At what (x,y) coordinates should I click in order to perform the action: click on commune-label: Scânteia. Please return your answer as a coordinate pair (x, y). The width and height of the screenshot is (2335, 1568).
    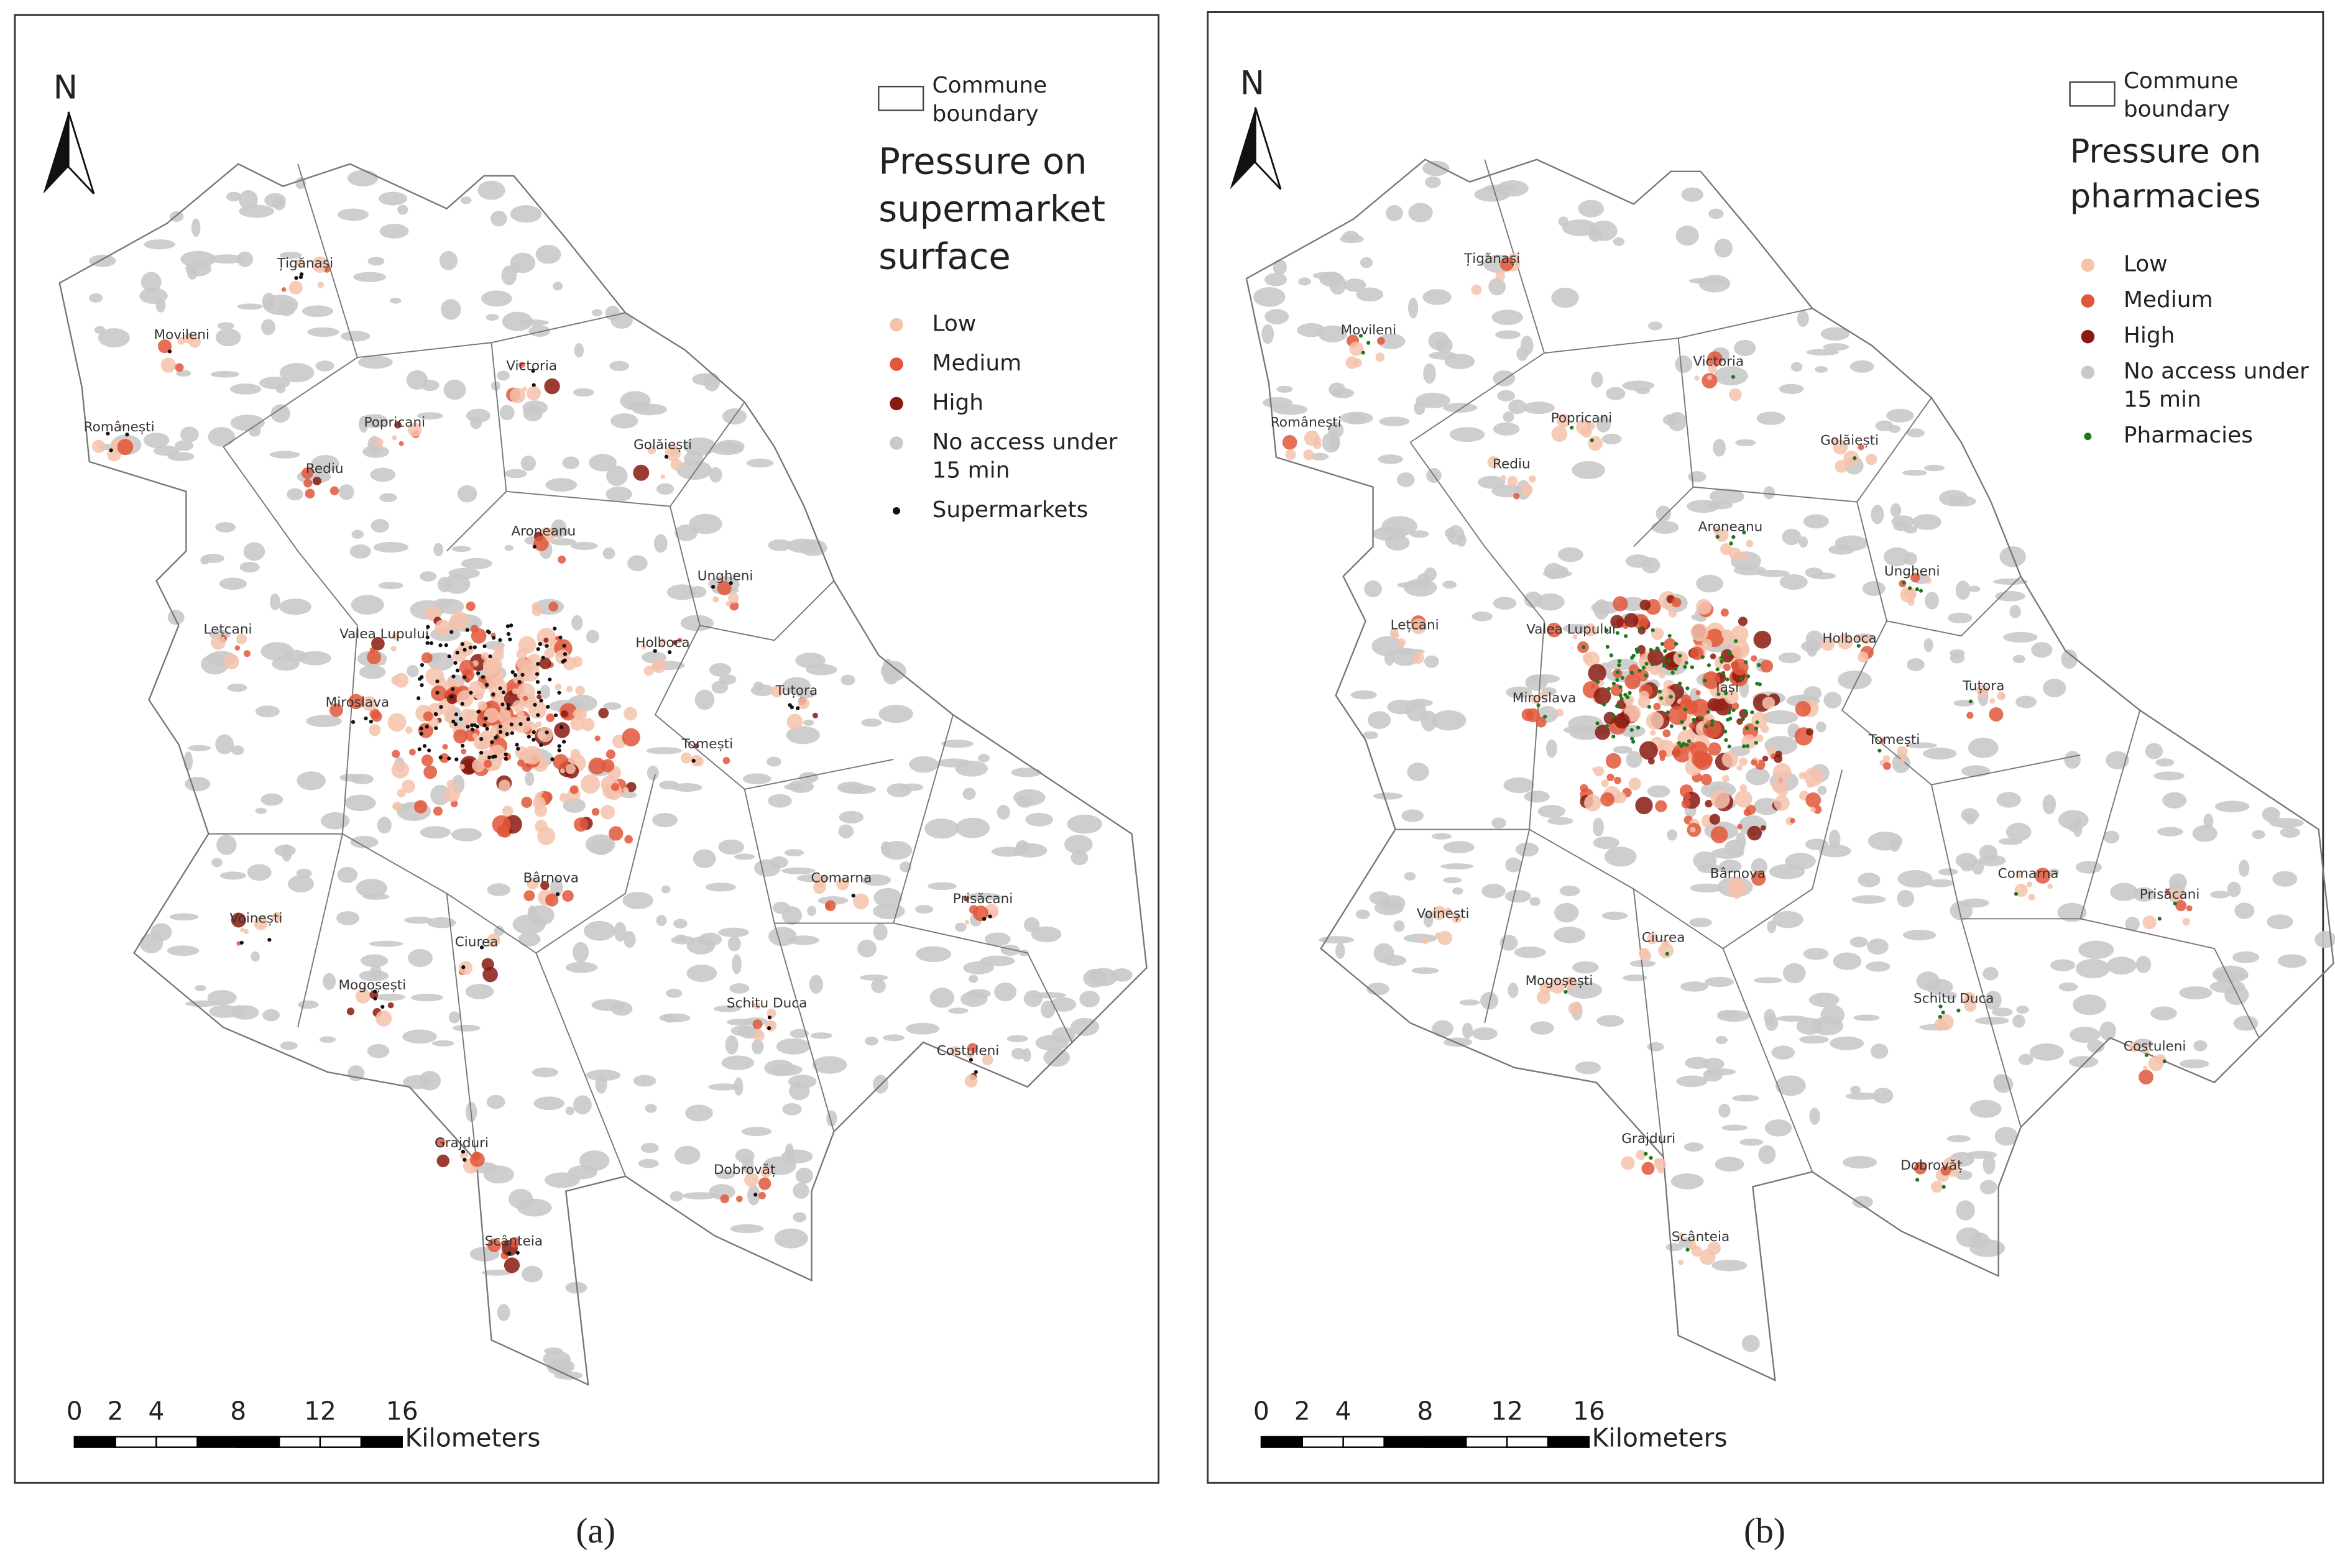
    Looking at the image, I should click on (514, 1241).